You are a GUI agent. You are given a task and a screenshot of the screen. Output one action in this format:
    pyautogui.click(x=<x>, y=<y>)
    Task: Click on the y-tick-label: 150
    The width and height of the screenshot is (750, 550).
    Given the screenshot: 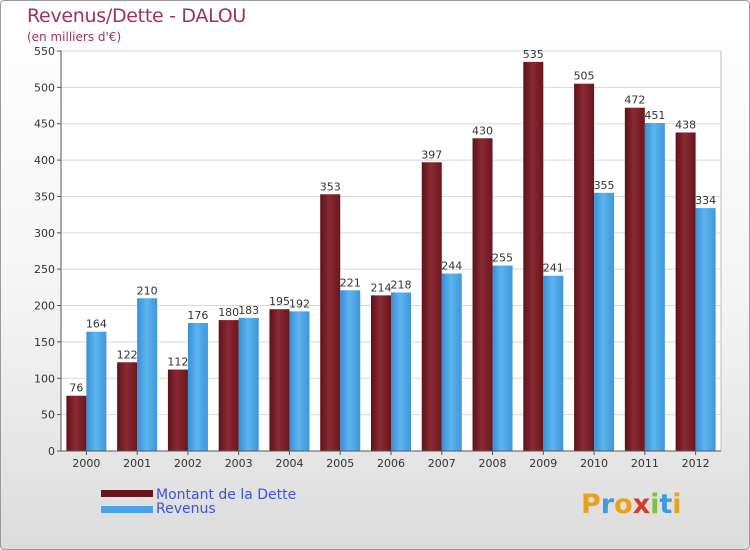 What is the action you would take?
    pyautogui.click(x=44, y=342)
    